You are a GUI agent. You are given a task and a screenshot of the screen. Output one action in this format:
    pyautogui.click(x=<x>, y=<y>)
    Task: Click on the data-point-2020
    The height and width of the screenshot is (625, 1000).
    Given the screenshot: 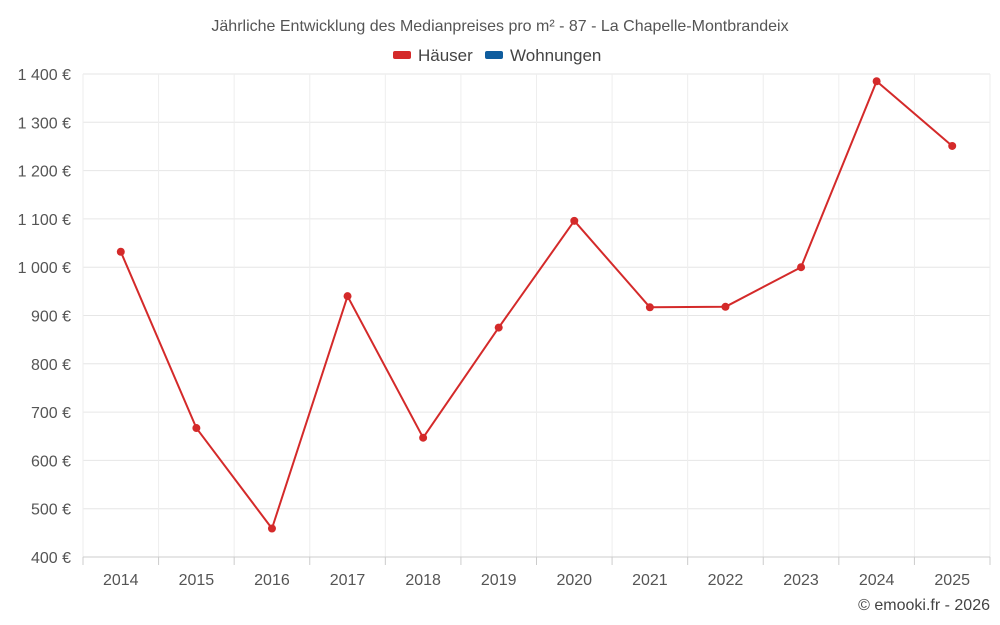 What is the action you would take?
    pyautogui.click(x=574, y=220)
    